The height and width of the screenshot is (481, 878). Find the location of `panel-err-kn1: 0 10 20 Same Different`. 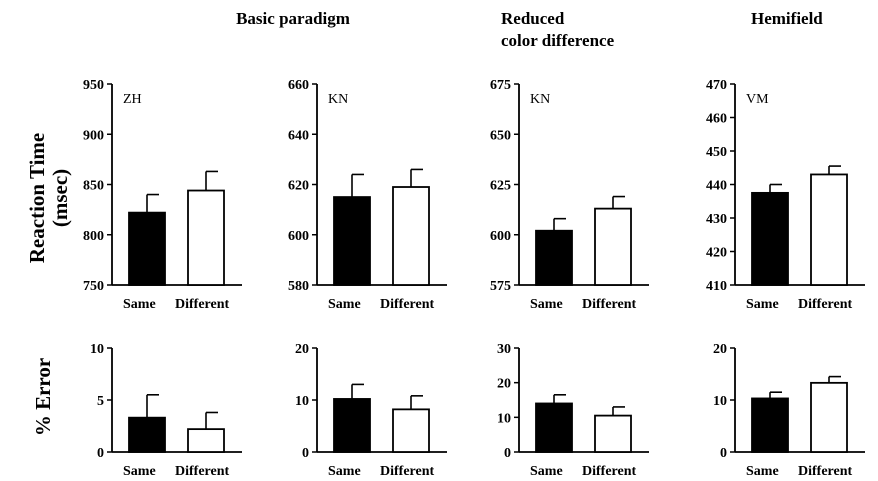

panel-err-kn1: 0 10 20 Same Different is located at coordinates (371, 410).